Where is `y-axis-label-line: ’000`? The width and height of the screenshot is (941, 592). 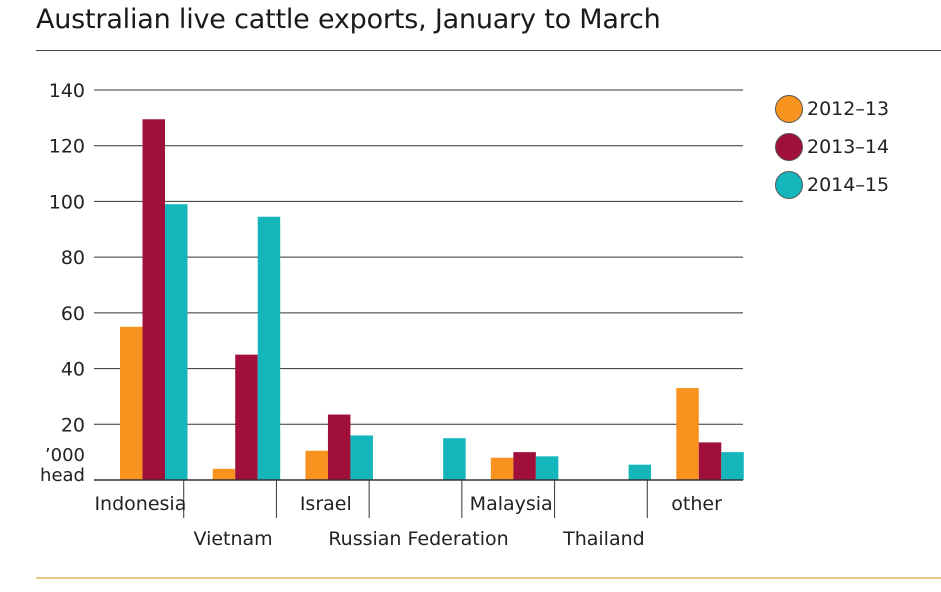 y-axis-label-line: ’000 is located at coordinates (65, 455).